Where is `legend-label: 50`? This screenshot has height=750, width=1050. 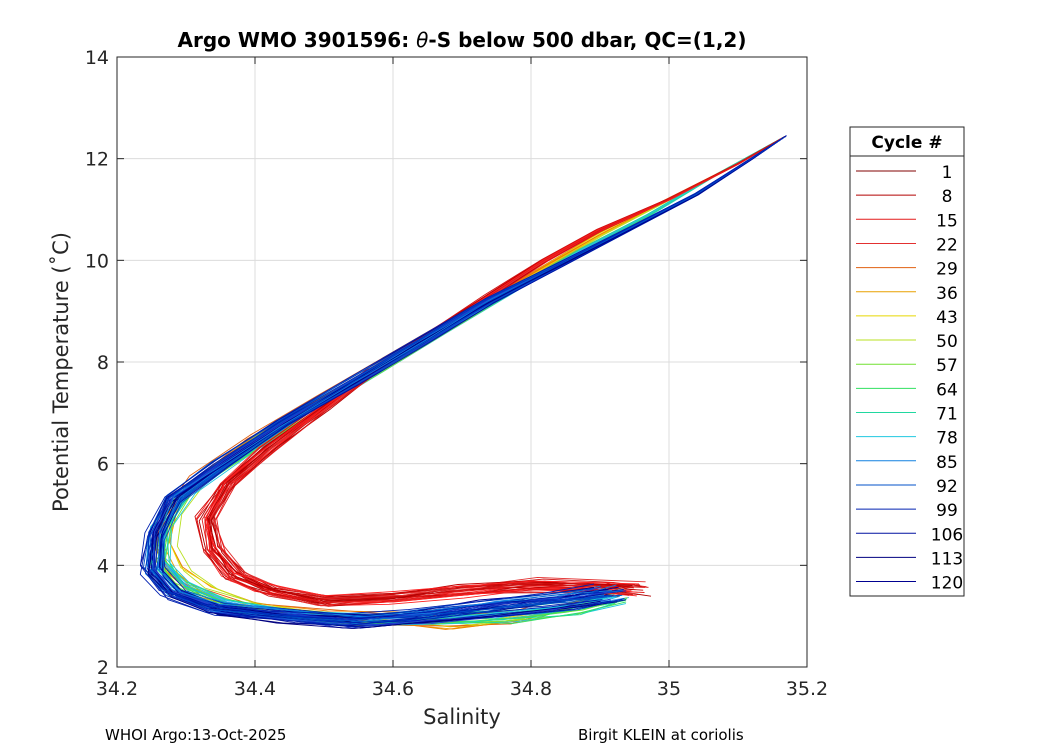
legend-label: 50 is located at coordinates (947, 342).